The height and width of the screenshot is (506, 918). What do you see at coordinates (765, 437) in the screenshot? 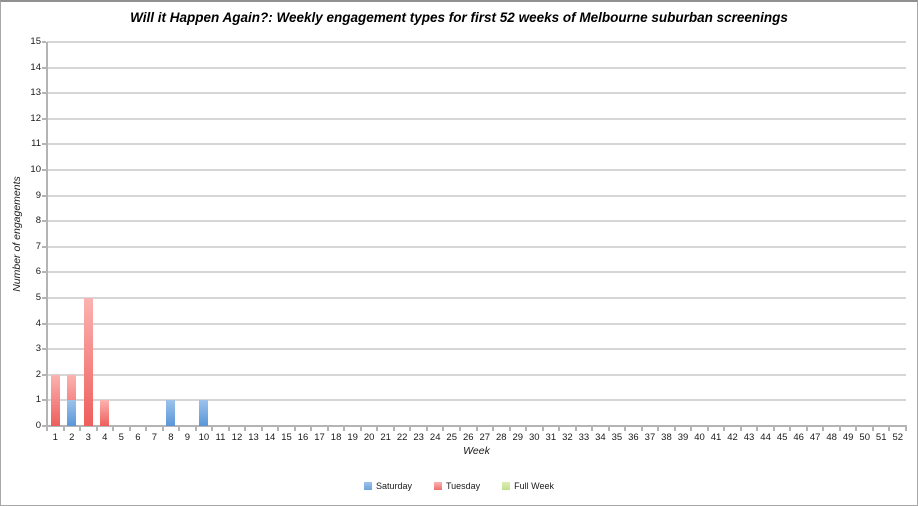
I see `x-tick-label-44: 44` at bounding box center [765, 437].